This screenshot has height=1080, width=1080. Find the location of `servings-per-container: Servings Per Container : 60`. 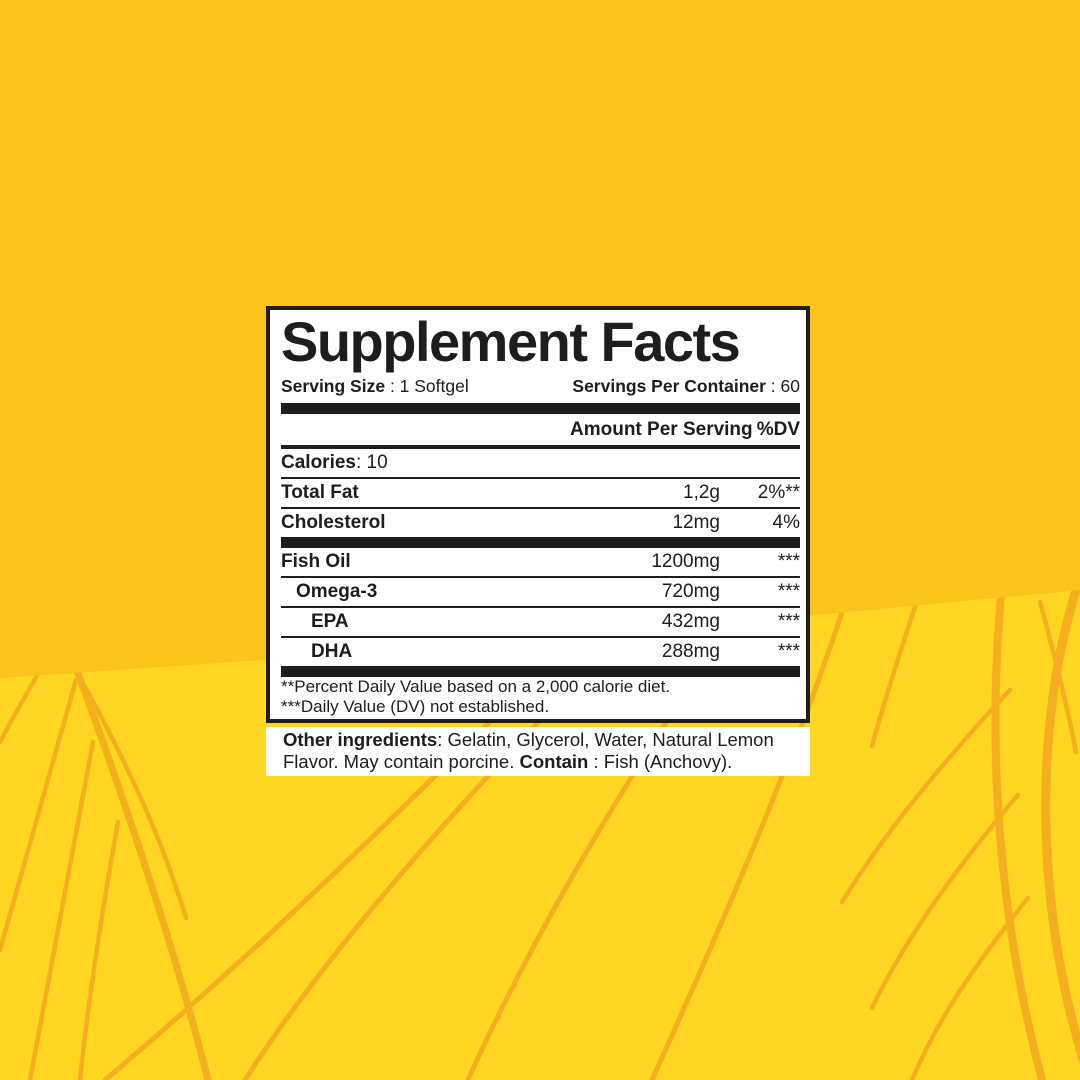

servings-per-container: Servings Per Container : 60 is located at coordinates (686, 386).